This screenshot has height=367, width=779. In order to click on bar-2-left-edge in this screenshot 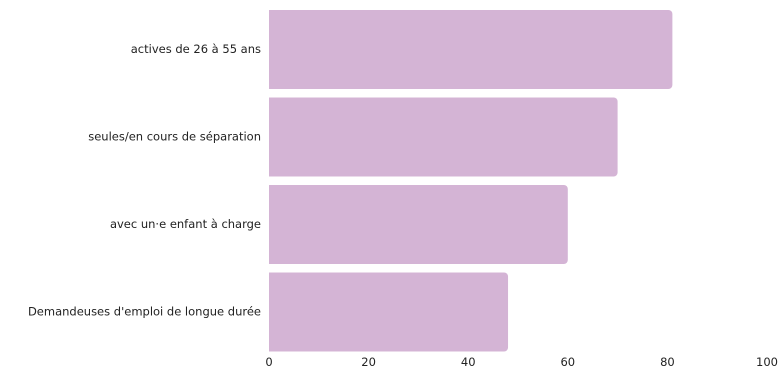, I will do `click(271, 137)`.